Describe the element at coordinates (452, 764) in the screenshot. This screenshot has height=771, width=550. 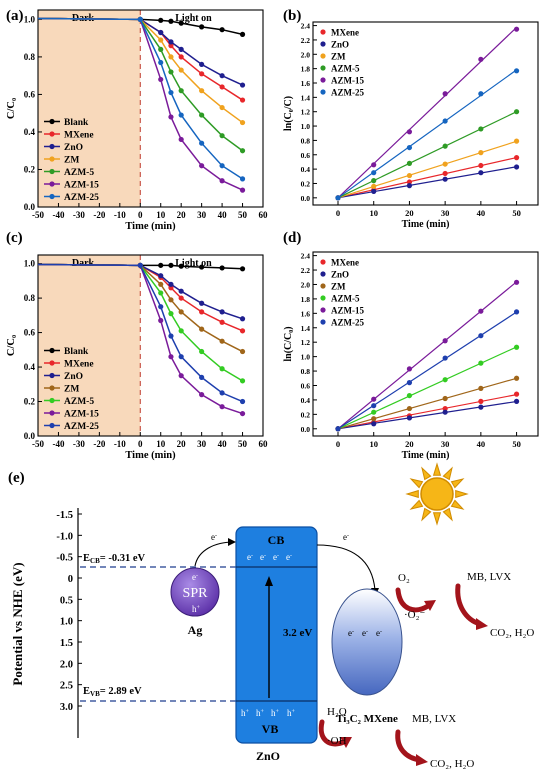
I see `products-2-label: CO₂, H₂O` at that location.